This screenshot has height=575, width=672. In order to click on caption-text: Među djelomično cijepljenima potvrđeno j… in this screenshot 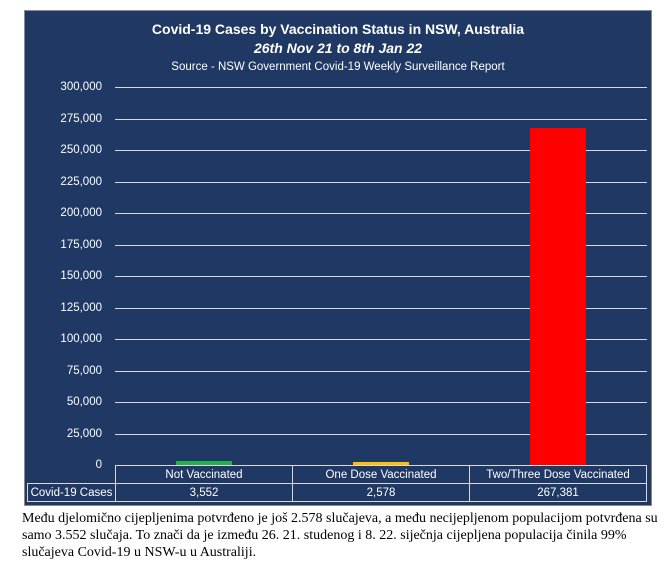, I will do `click(340, 535)`.